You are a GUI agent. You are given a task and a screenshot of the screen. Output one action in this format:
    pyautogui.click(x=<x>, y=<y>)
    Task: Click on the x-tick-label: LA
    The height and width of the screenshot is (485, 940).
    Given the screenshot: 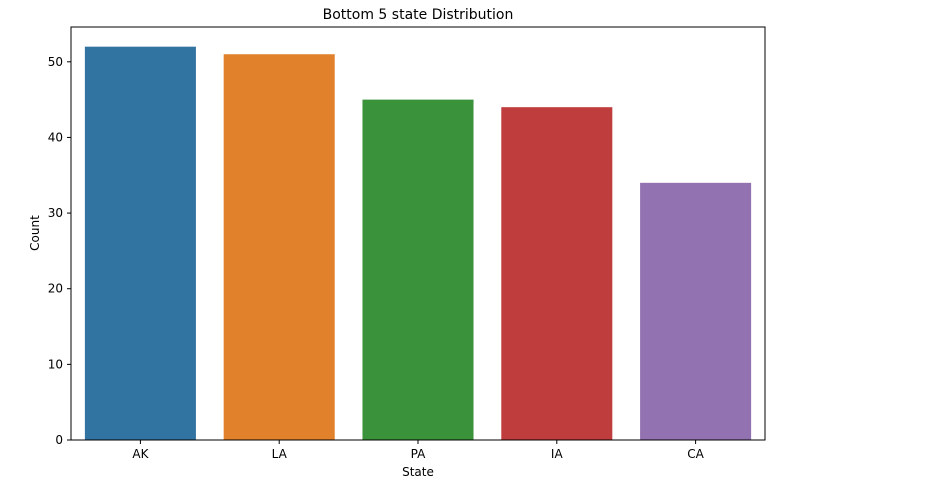 What is the action you would take?
    pyautogui.click(x=280, y=454)
    